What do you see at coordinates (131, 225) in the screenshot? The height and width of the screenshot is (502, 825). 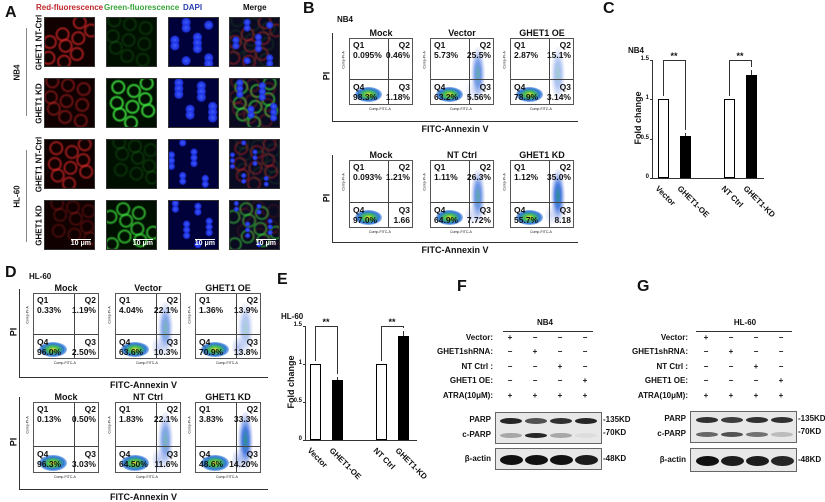 I see `green-channel-image: 10 μm` at bounding box center [131, 225].